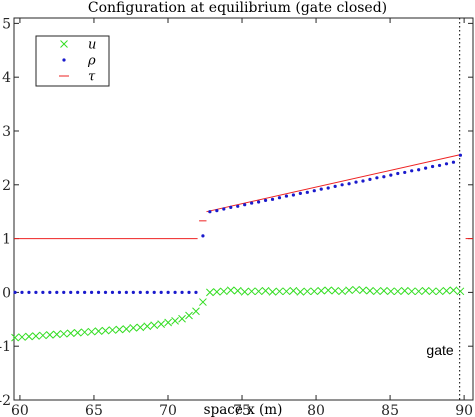  Describe the element at coordinates (92, 77) in the screenshot. I see `legend-label: τ` at that location.